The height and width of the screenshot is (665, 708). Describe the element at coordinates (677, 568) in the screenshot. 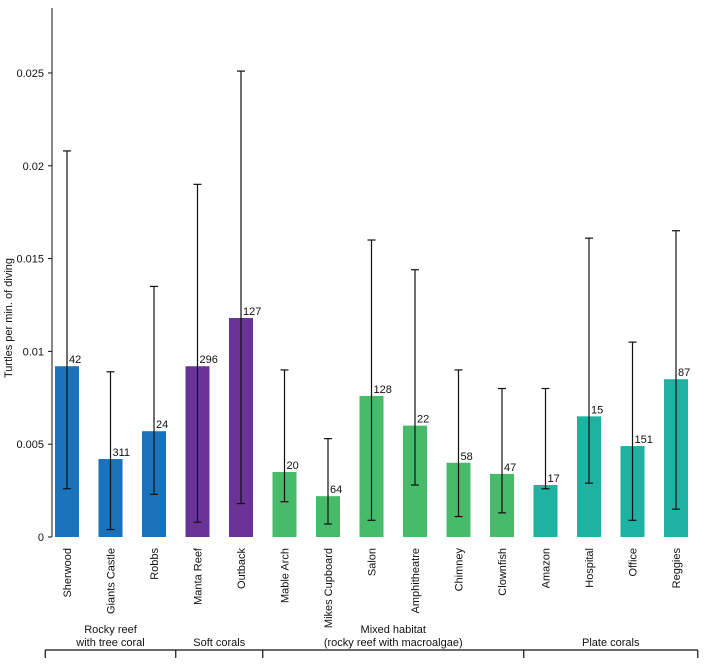

I see `category-label: Reggies` at that location.